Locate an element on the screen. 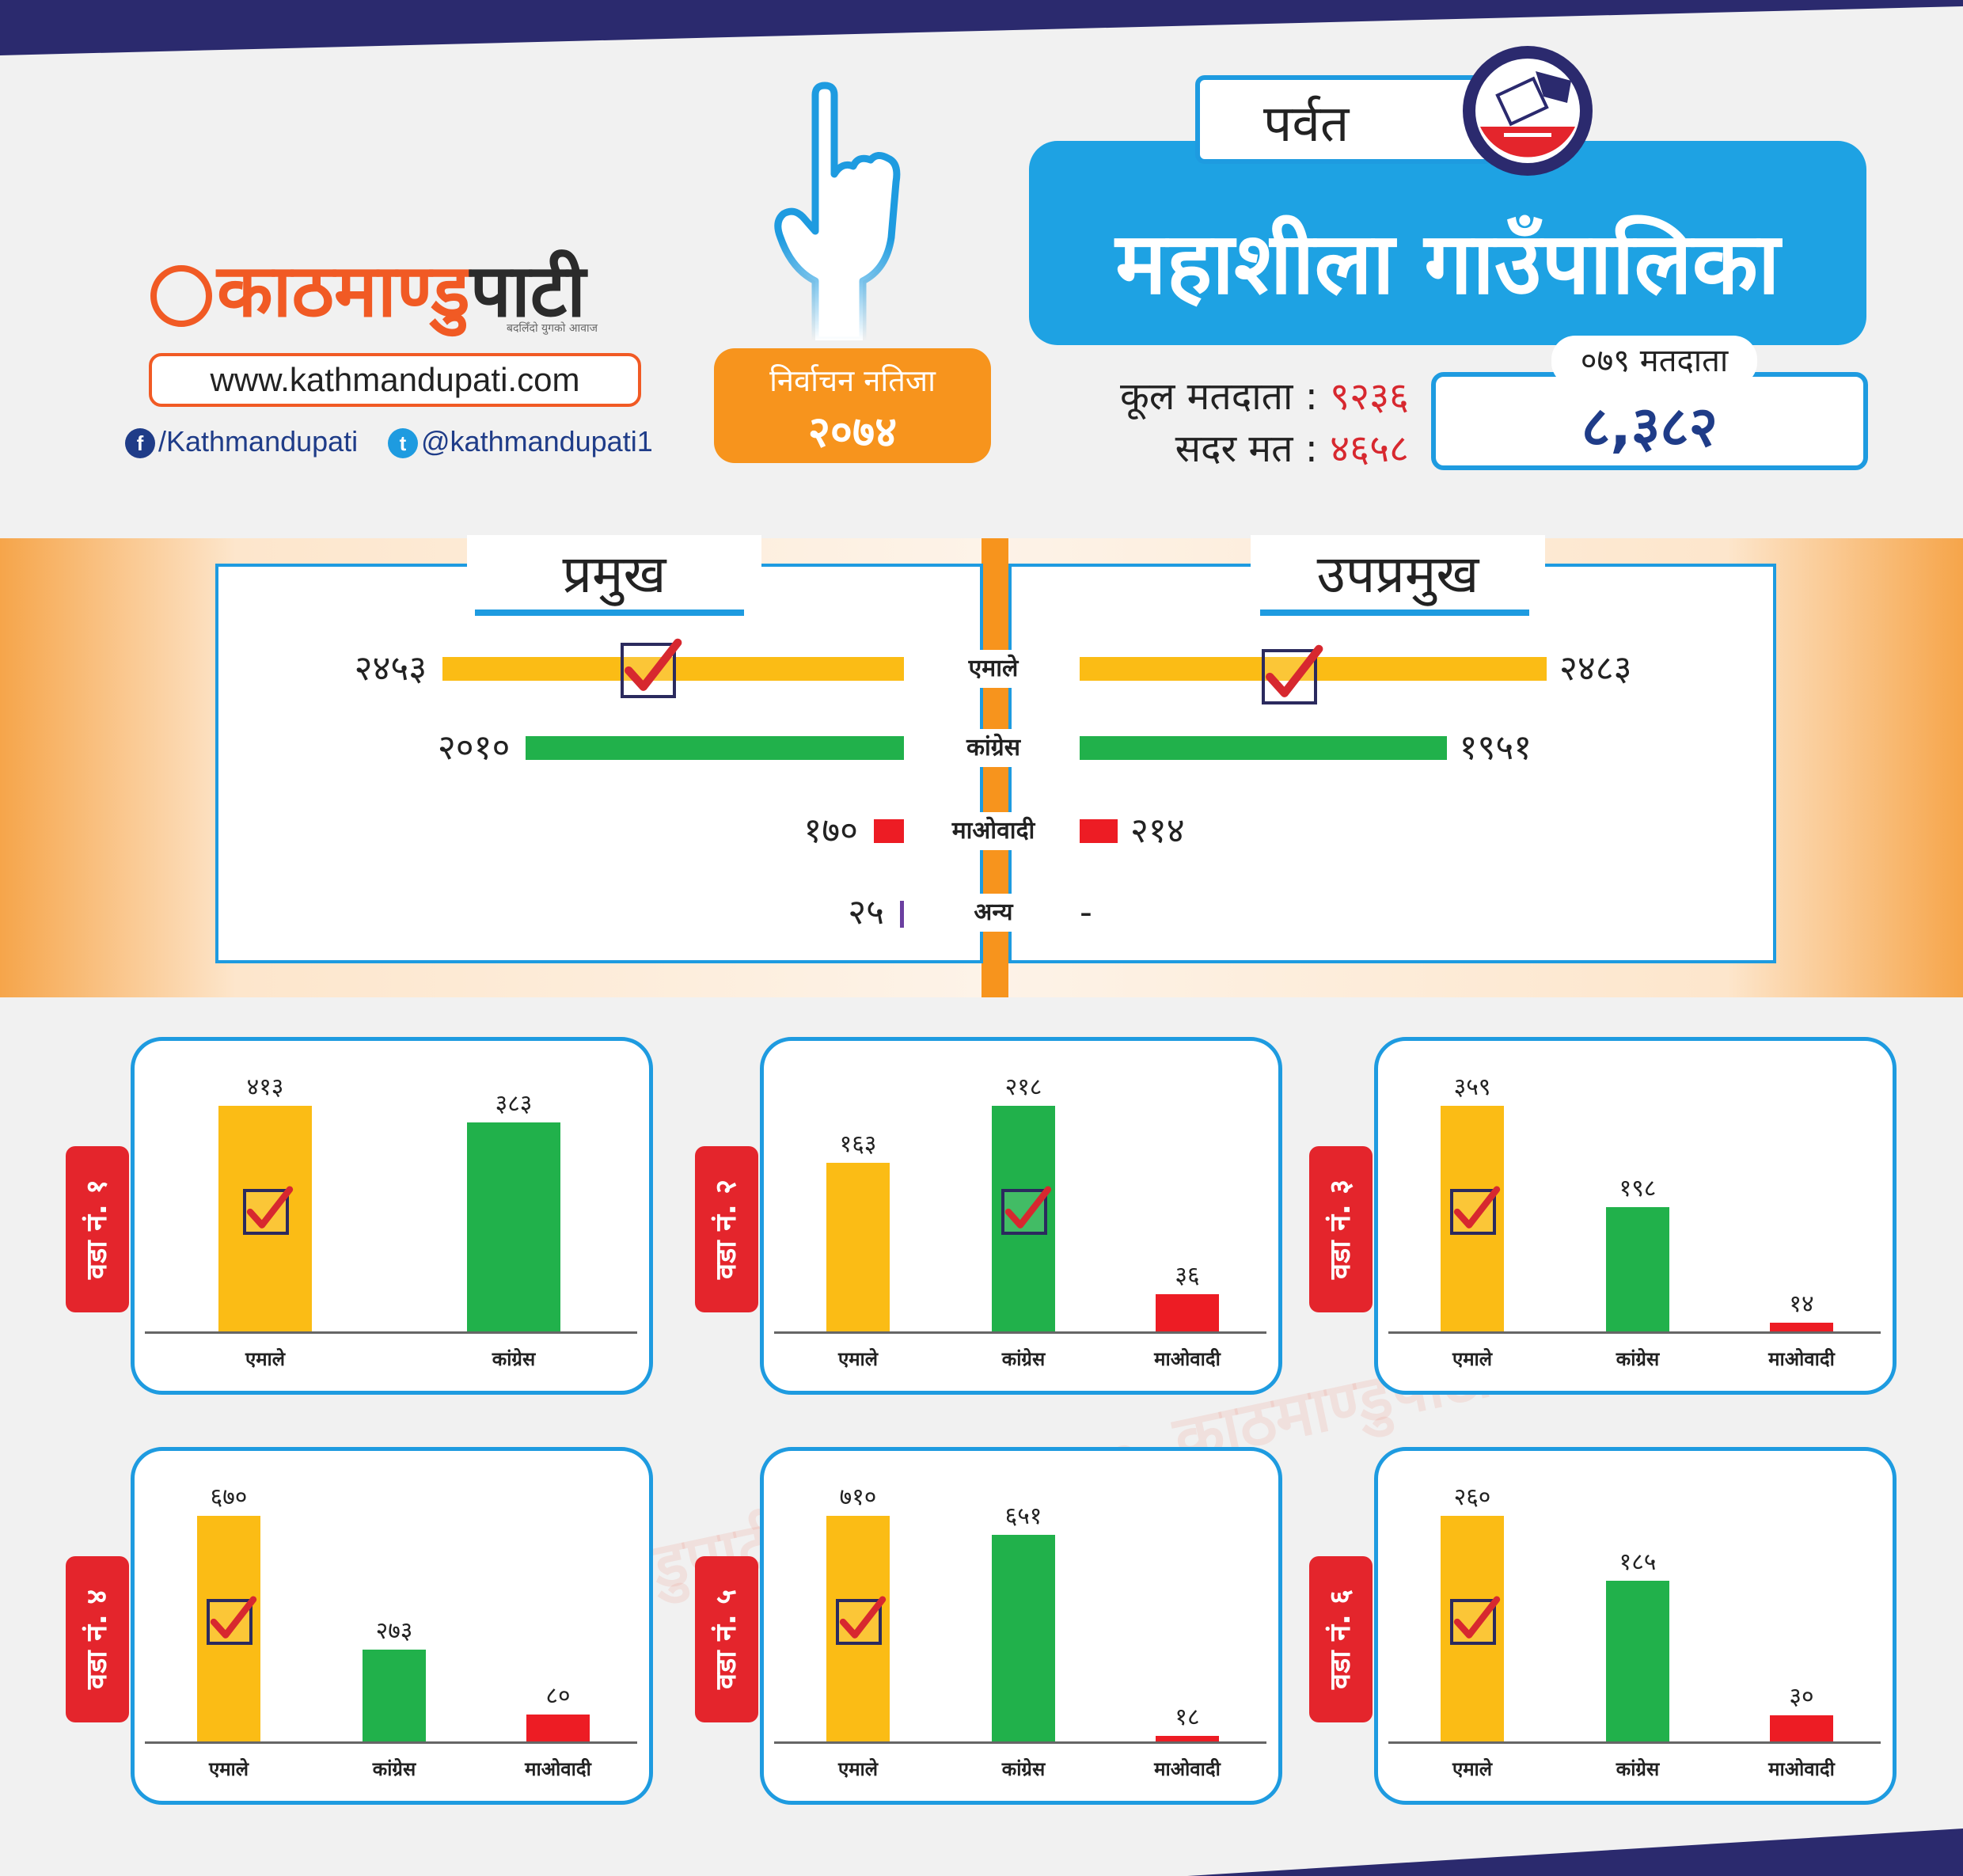 Image resolution: width=1963 pixels, height=1876 pixels. party-label-2: माओवादी is located at coordinates (993, 831).